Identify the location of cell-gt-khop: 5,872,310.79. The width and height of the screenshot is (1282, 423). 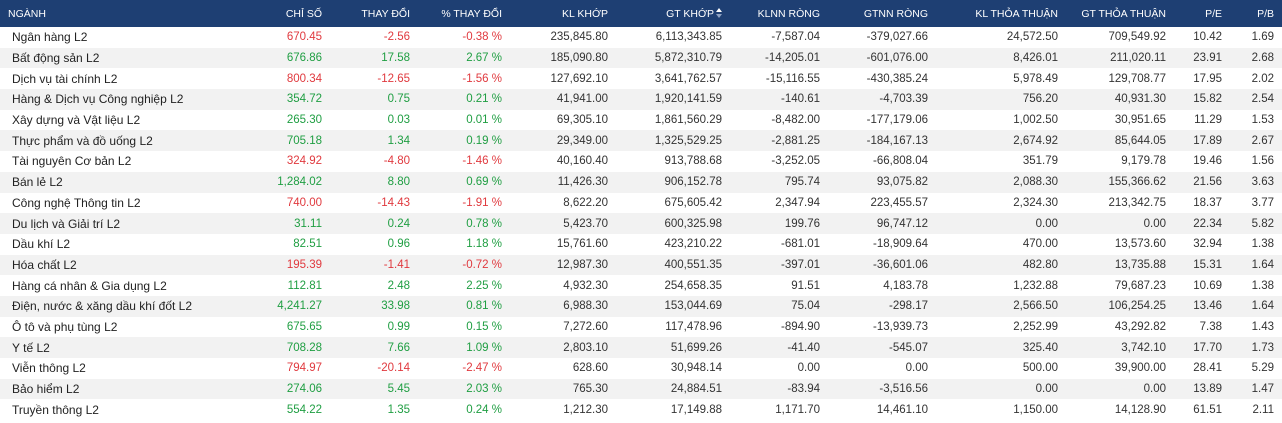
(688, 58).